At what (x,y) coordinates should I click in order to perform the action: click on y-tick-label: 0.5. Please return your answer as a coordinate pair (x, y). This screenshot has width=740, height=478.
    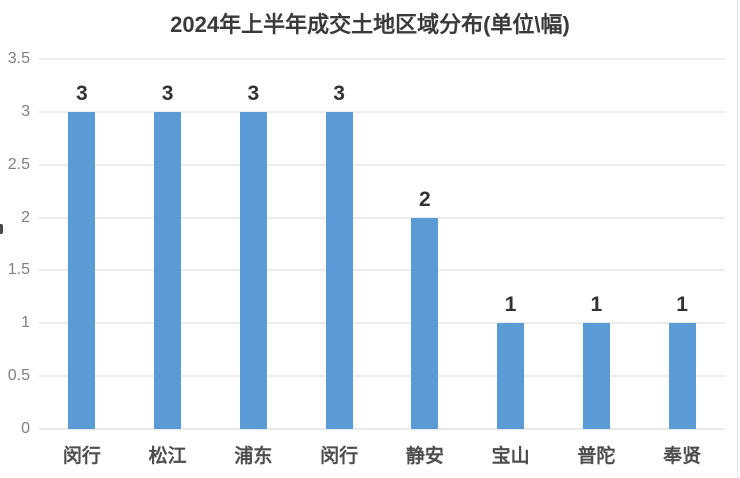
    Looking at the image, I should click on (18, 376).